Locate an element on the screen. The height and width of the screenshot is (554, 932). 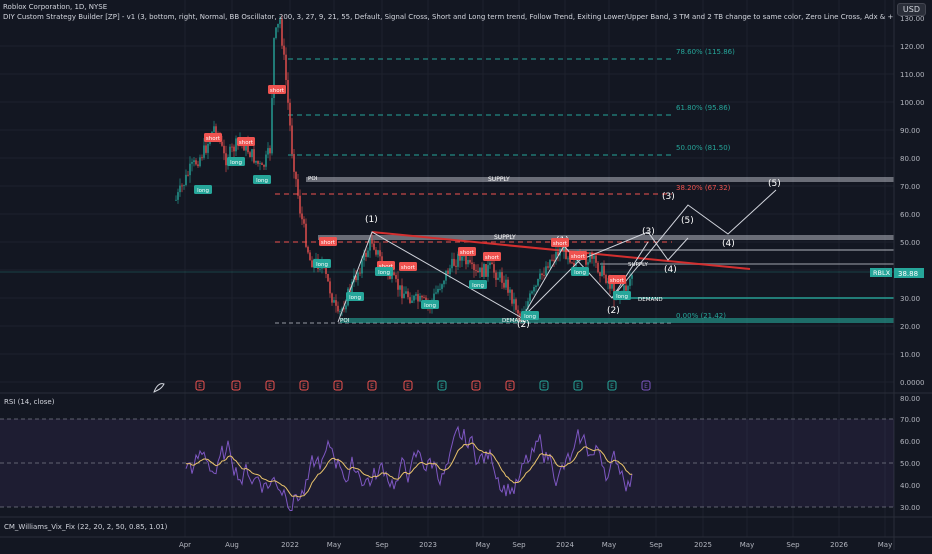
price-tick-label: 120.00 is located at coordinates (912, 47).